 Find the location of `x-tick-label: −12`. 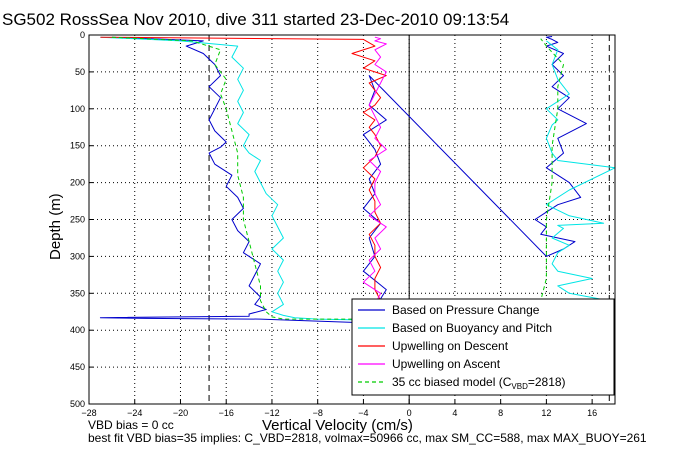

x-tick-label: −12 is located at coordinates (271, 413).